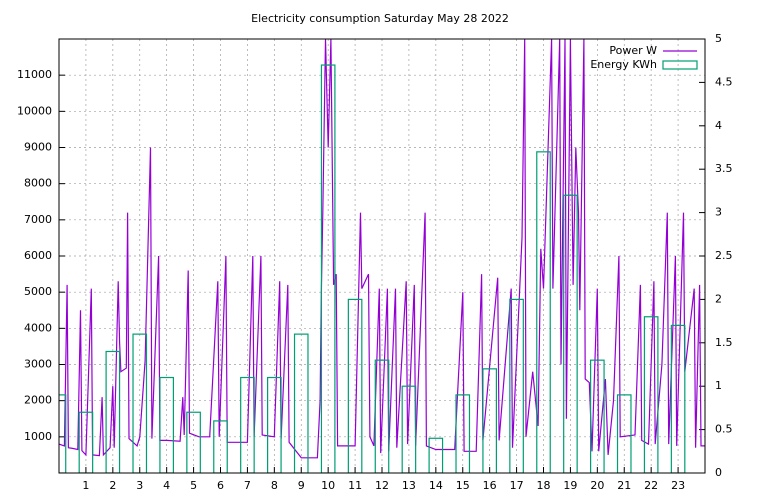  Describe the element at coordinates (38, 364) in the screenshot. I see `y-tick-label: 3000` at that location.